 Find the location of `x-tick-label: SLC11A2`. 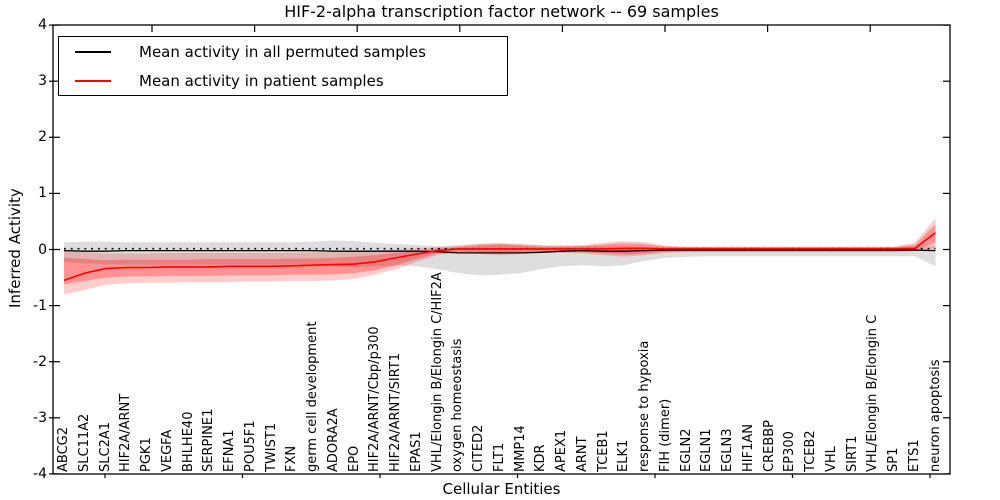

x-tick-label: SLC11A2 is located at coordinates (84, 442).